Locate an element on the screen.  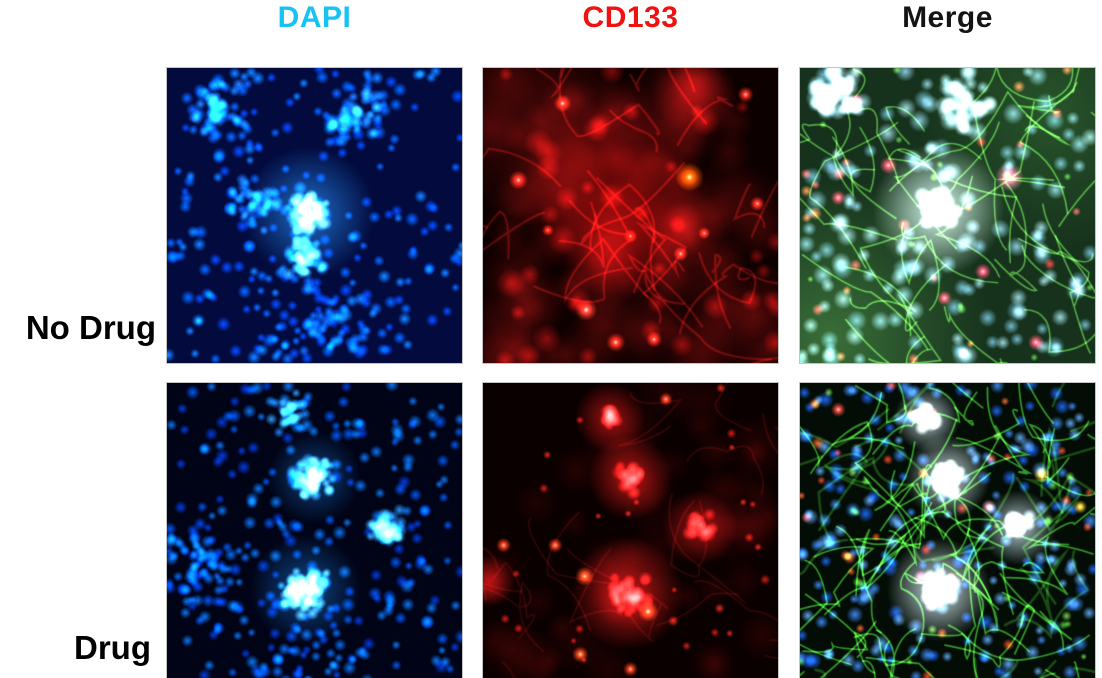
row-label-no-drug: No Drug is located at coordinates (90, 327).